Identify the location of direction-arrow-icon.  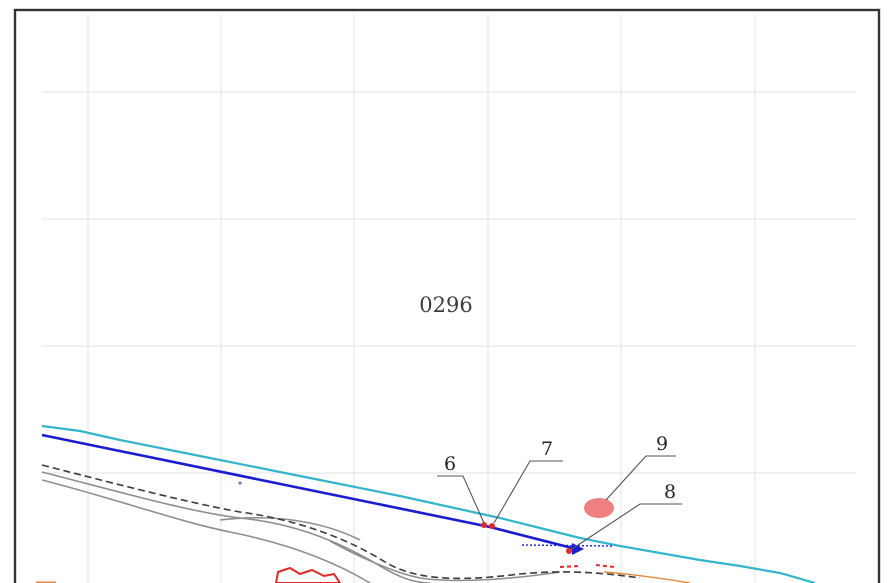
(578, 549).